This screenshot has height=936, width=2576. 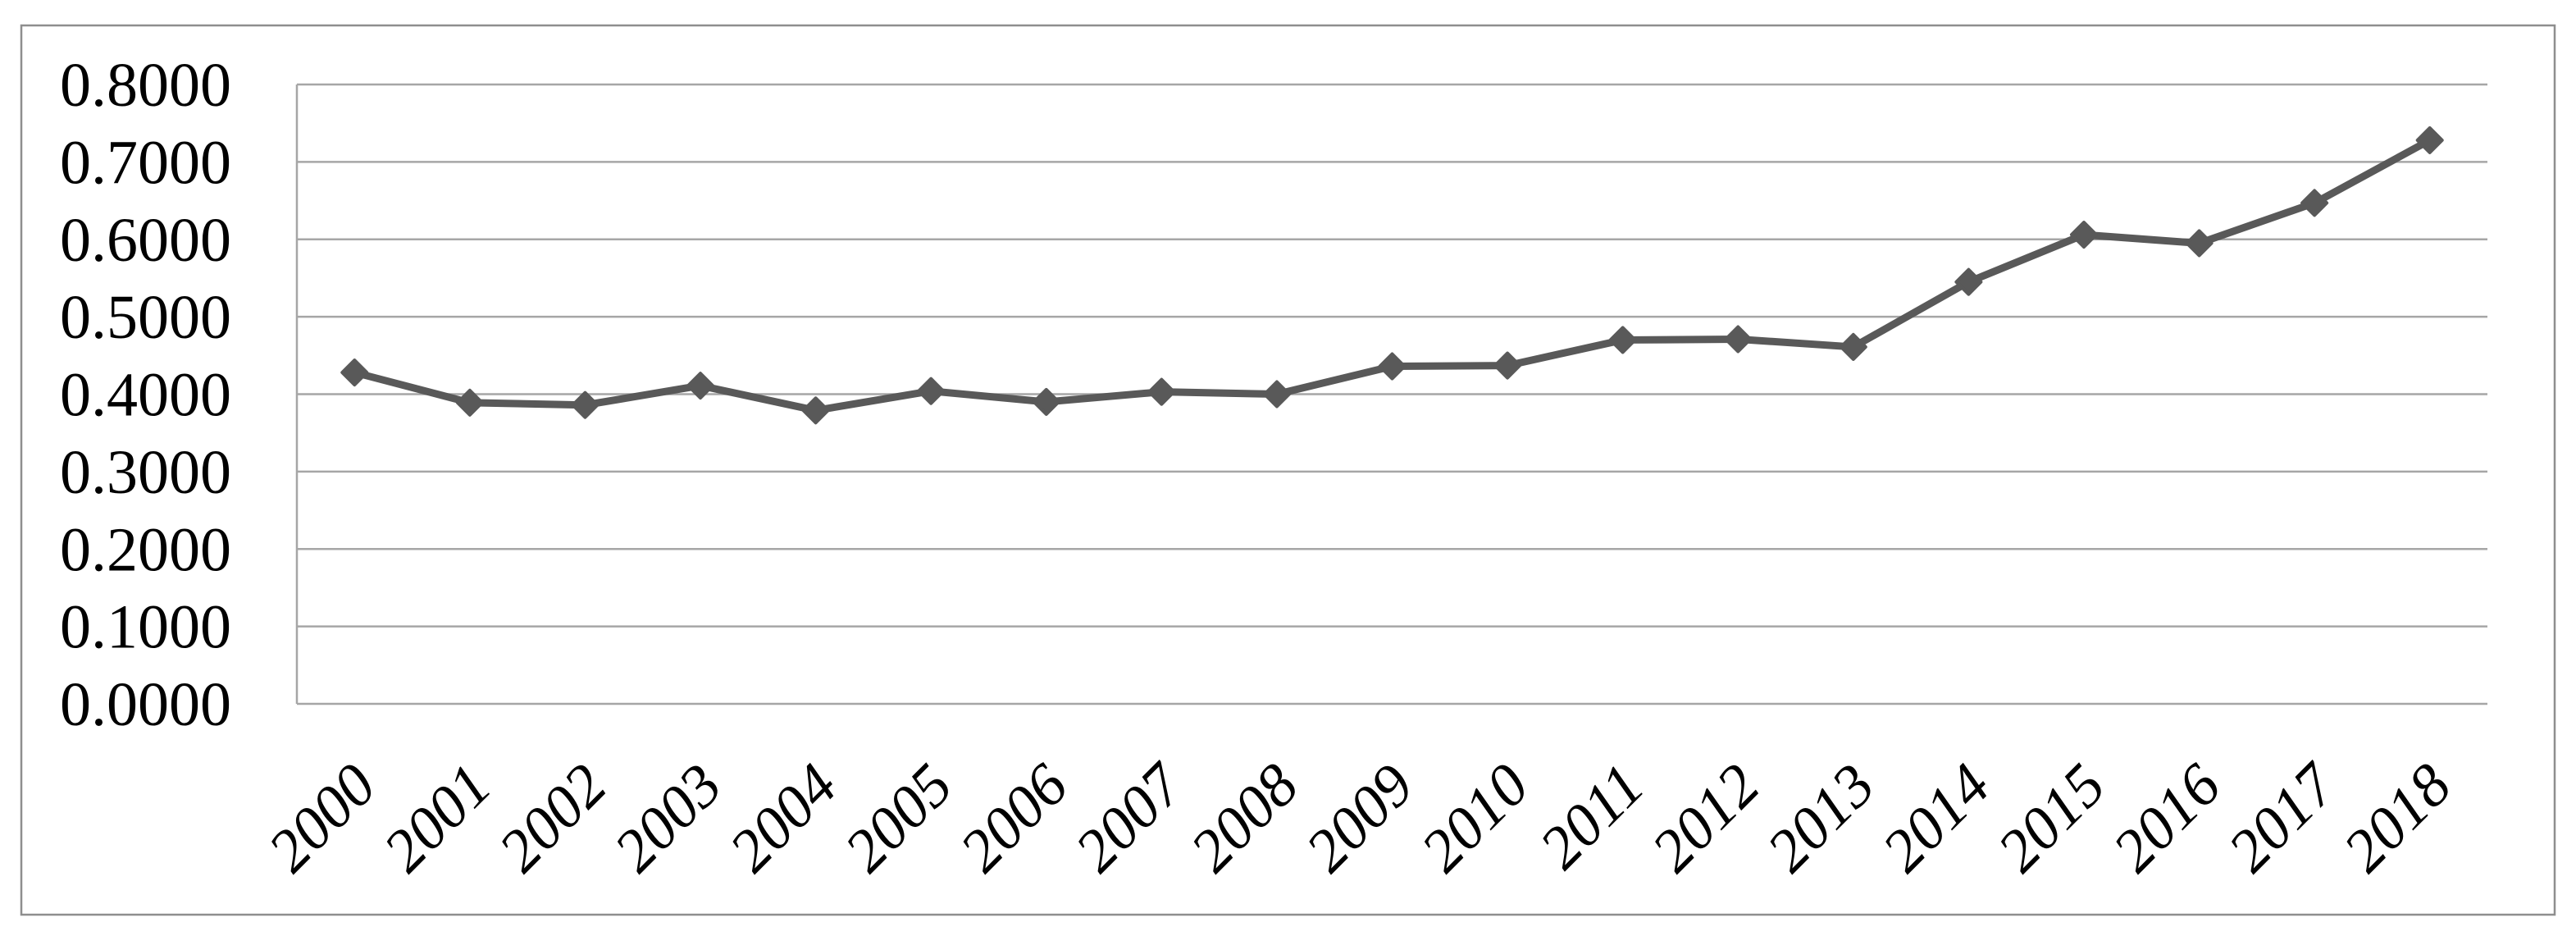 What do you see at coordinates (145, 705) in the screenshot?
I see `y-tick-label: 0.0000` at bounding box center [145, 705].